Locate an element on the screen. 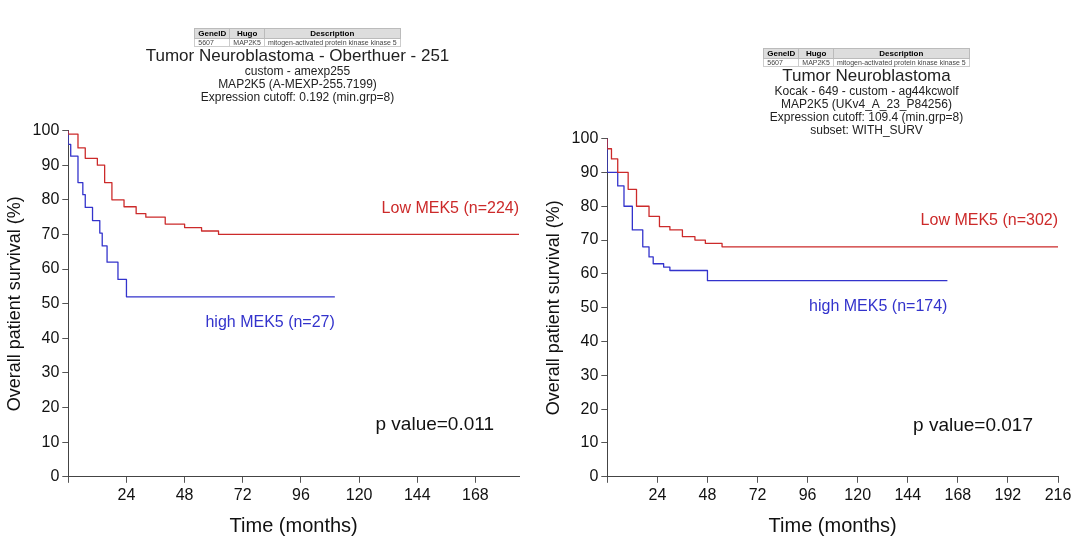 The image size is (1078, 542). annotation: p value=0.017 is located at coordinates (973, 425).